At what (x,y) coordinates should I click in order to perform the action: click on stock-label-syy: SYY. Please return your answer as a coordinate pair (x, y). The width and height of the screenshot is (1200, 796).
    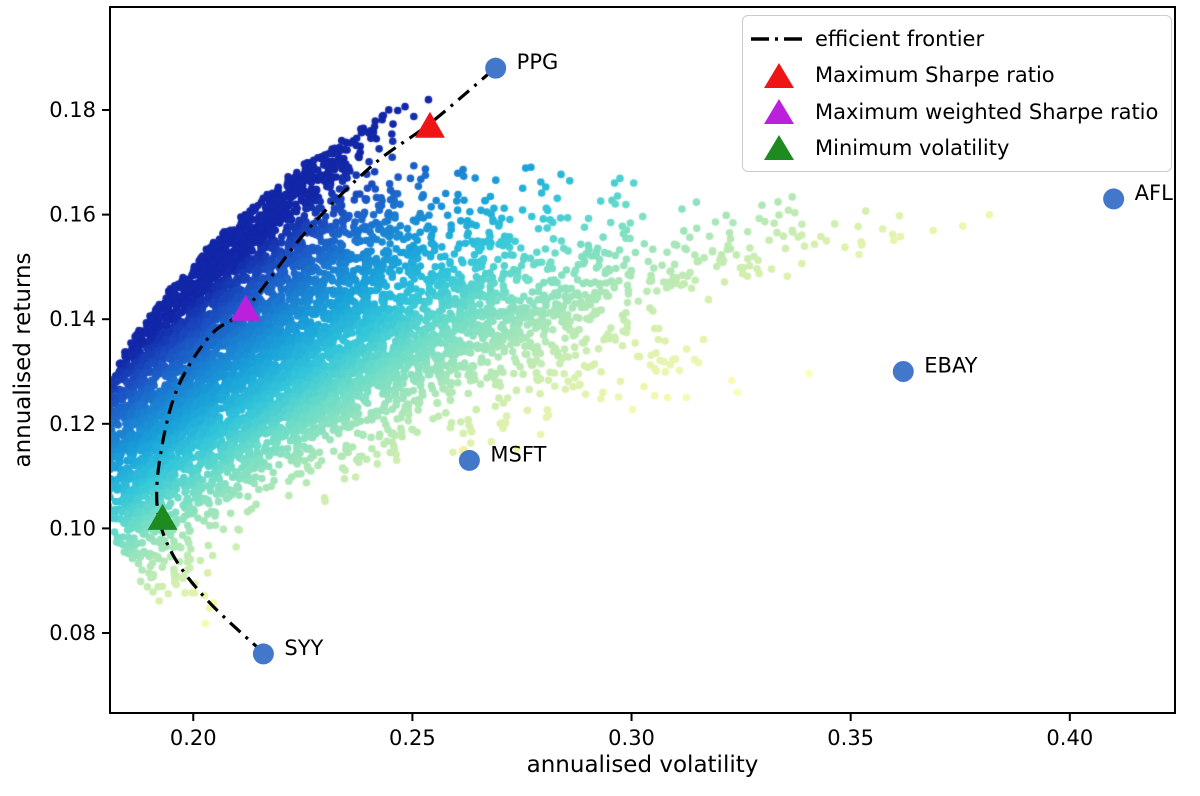
    Looking at the image, I should click on (303, 648).